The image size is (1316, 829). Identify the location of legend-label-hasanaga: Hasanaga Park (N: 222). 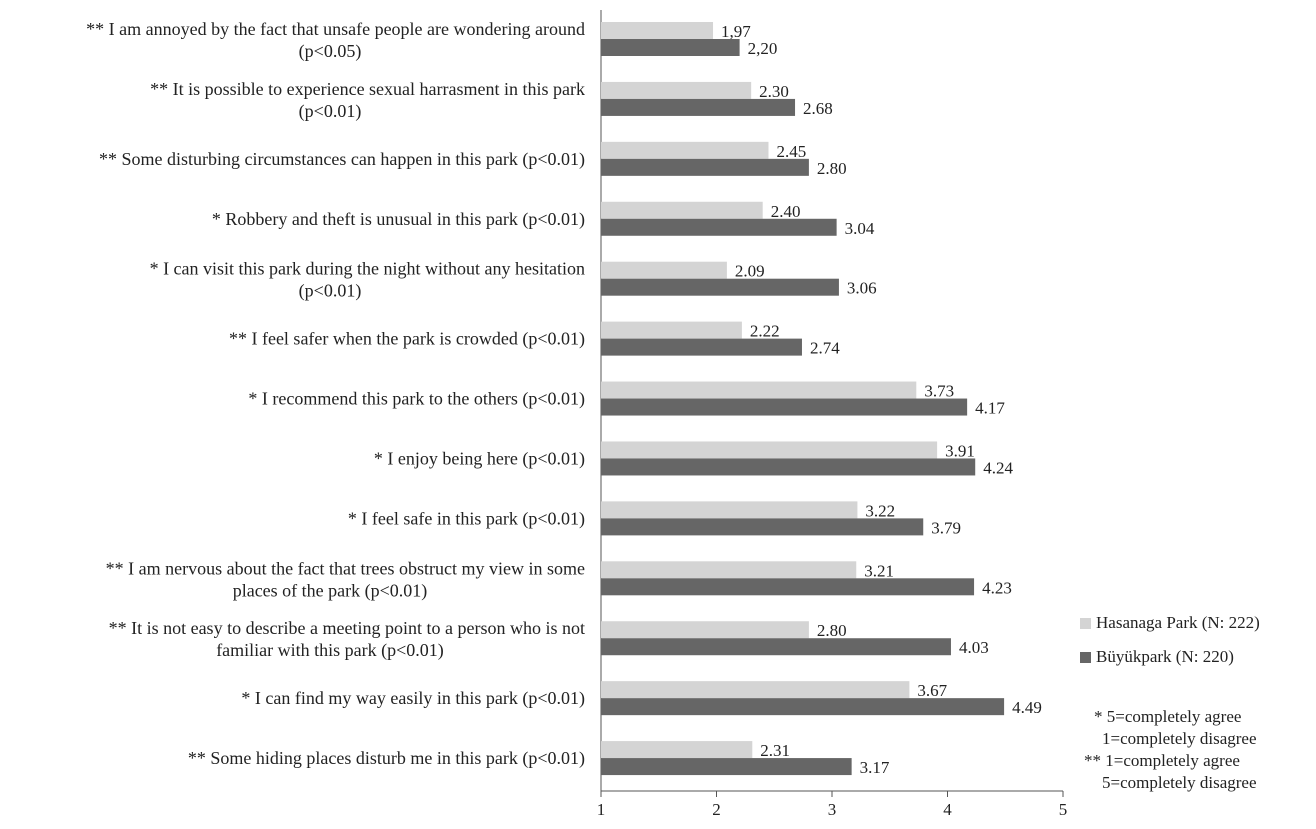
(1178, 622).